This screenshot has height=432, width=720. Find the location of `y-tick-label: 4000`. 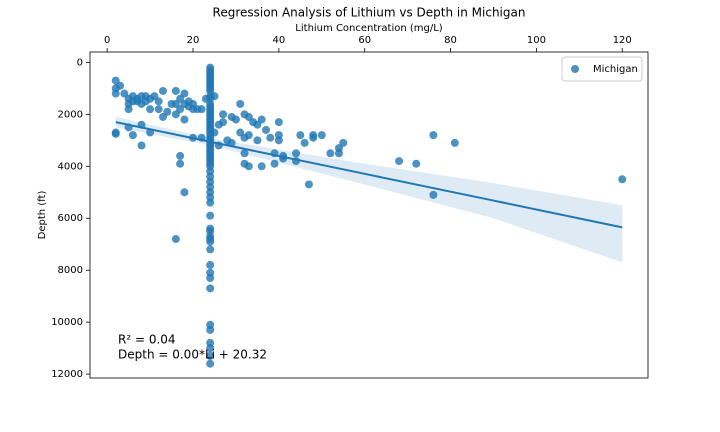

y-tick-label: 4000 is located at coordinates (70, 166).